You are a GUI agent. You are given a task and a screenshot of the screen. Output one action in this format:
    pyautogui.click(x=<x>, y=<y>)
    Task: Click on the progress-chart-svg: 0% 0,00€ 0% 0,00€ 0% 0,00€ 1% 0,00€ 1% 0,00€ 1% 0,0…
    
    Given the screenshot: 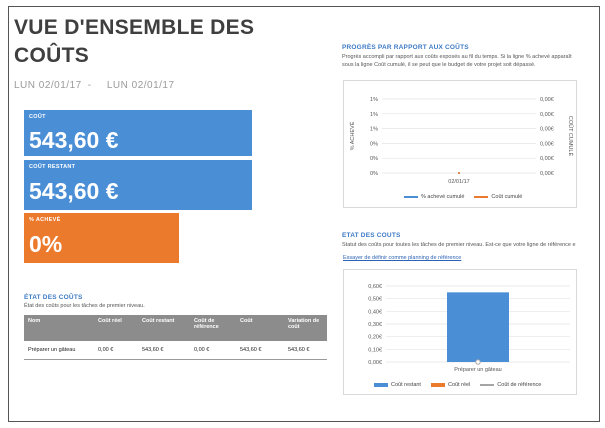 What is the action you would take?
    pyautogui.click(x=461, y=141)
    